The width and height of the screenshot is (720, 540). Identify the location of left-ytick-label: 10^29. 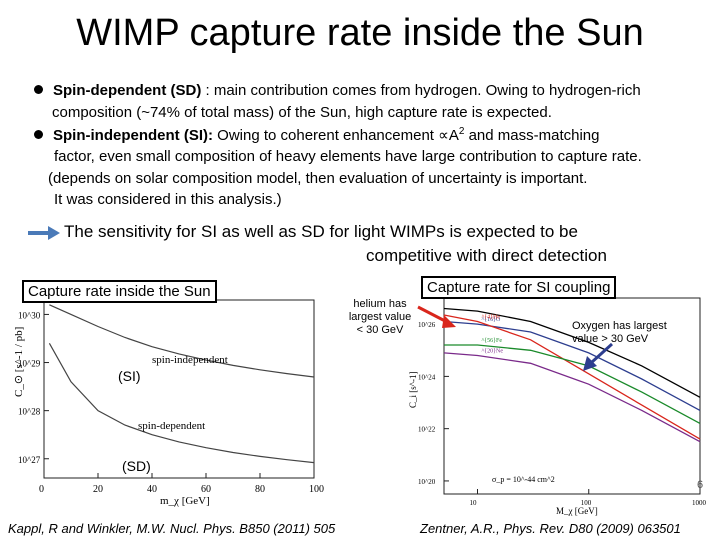
(29, 364).